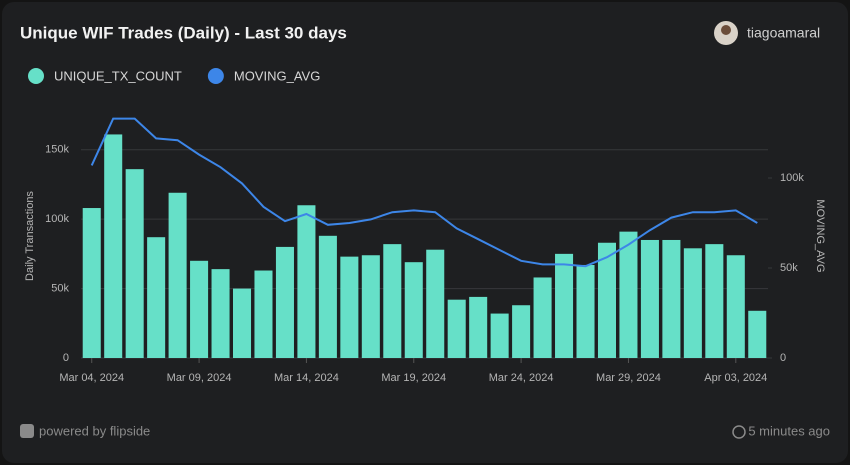 This screenshot has width=850, height=465. I want to click on x-tick-label: Mar 29, 2024, so click(628, 378).